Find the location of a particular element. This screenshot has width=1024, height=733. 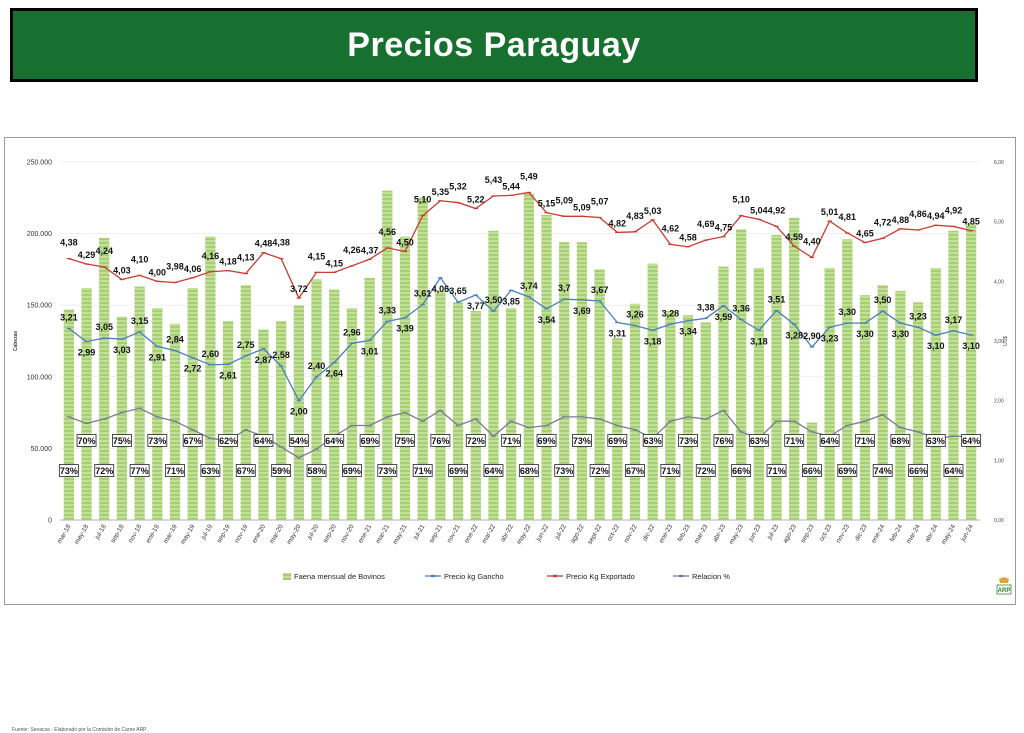

x-tick-label: jul-20 is located at coordinates (313, 532).